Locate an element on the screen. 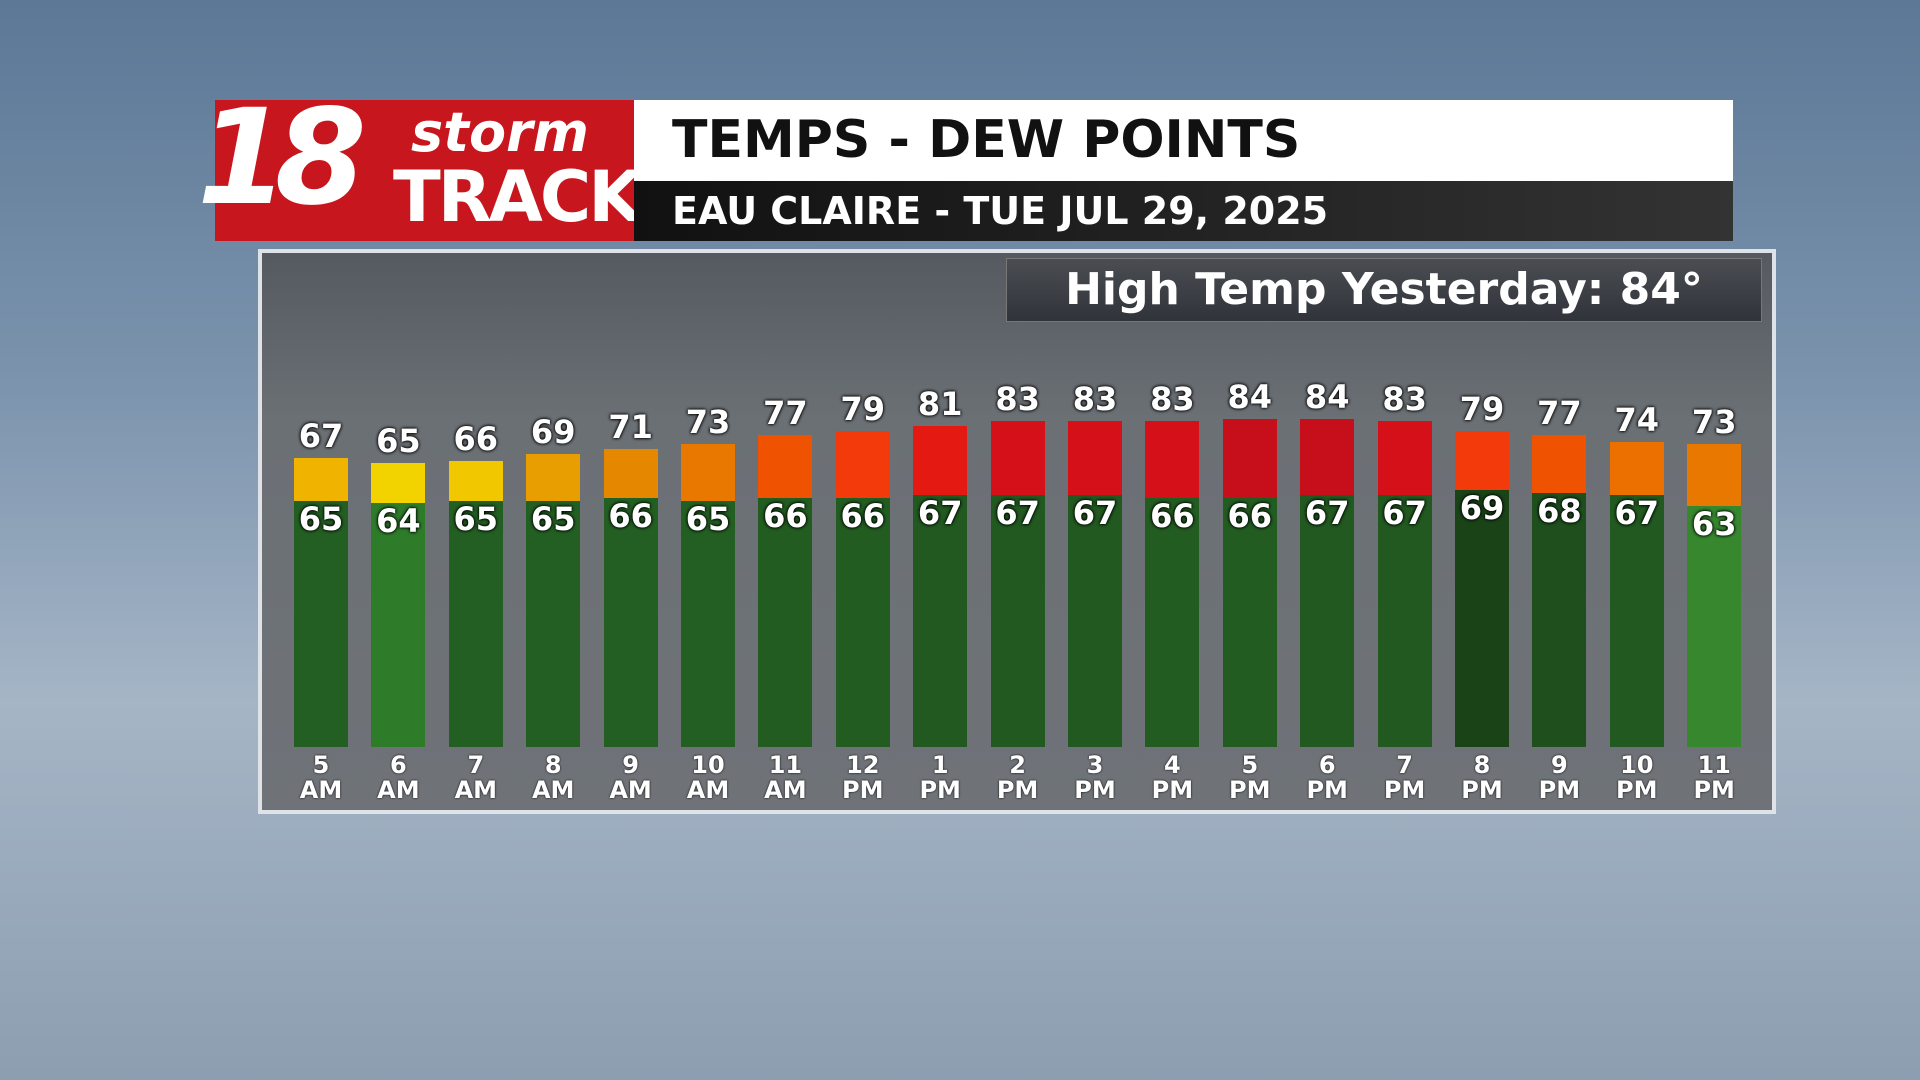 The image size is (1920, 1080). x-tick-label: 10 PM is located at coordinates (1637, 777).